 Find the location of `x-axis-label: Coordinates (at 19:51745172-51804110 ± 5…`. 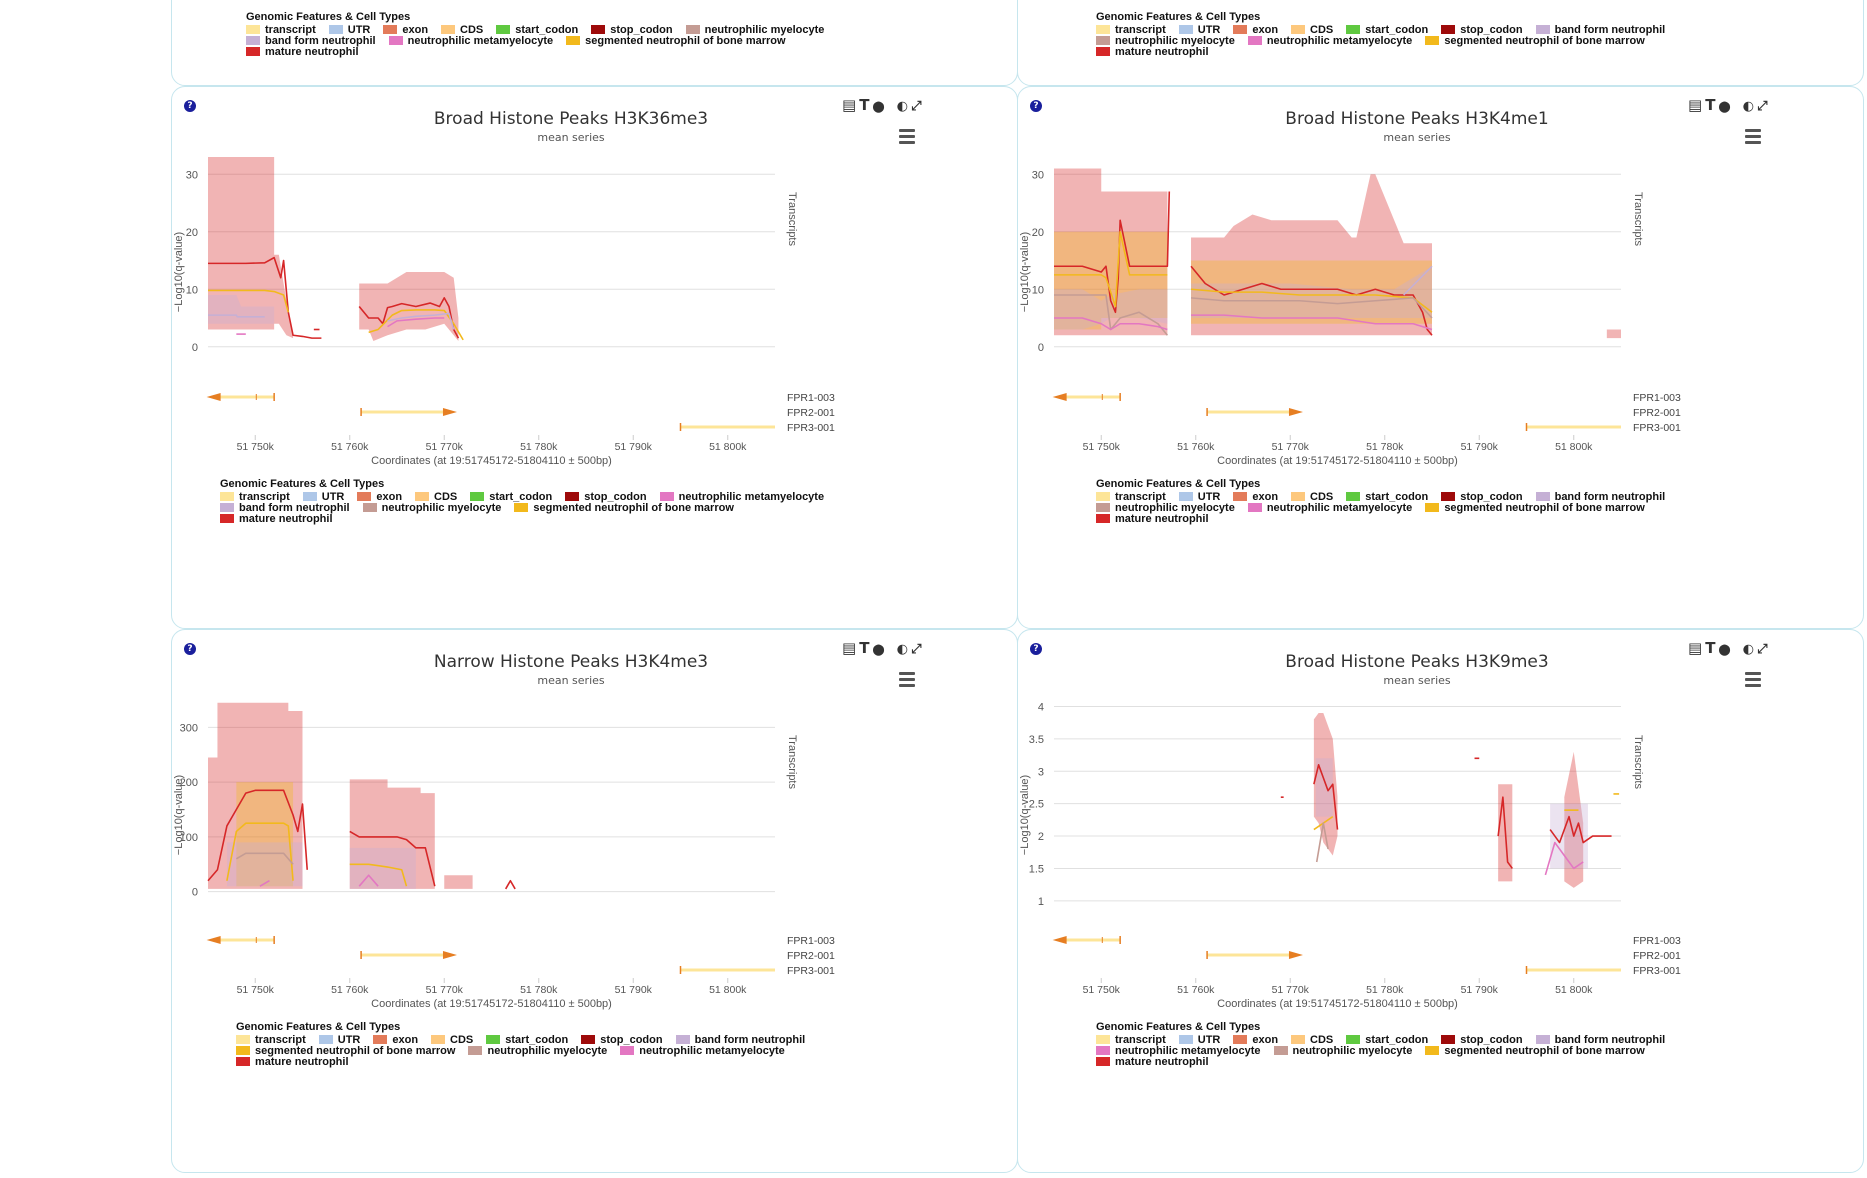

x-axis-label: Coordinates (at 19:51745172-51804110 ± 5… is located at coordinates (491, 1004).